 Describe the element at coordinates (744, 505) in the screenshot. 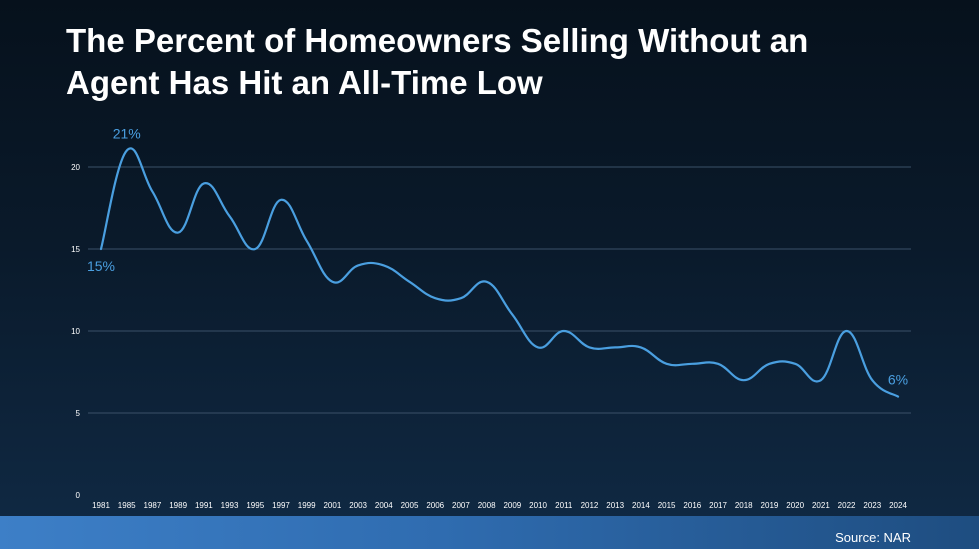

I see `x-tick-label: 2018` at that location.